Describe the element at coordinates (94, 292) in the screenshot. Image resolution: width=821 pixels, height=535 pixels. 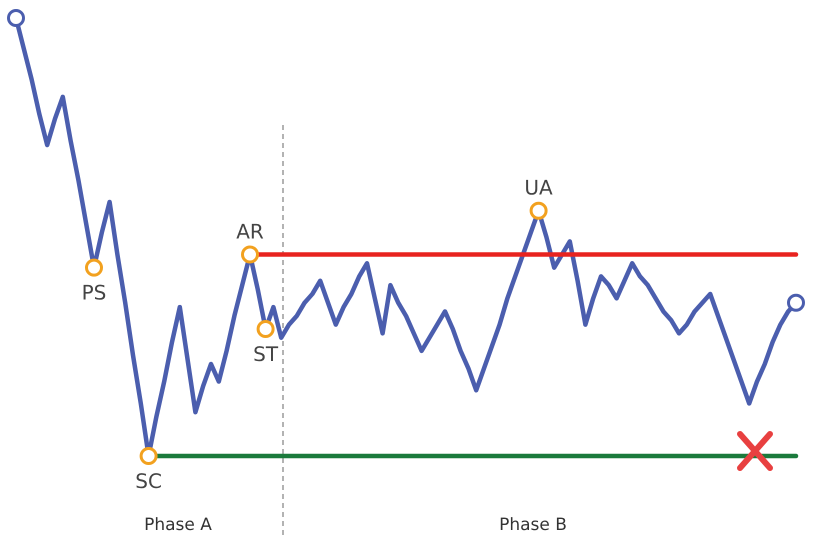
I see `annotation: PS` at that location.